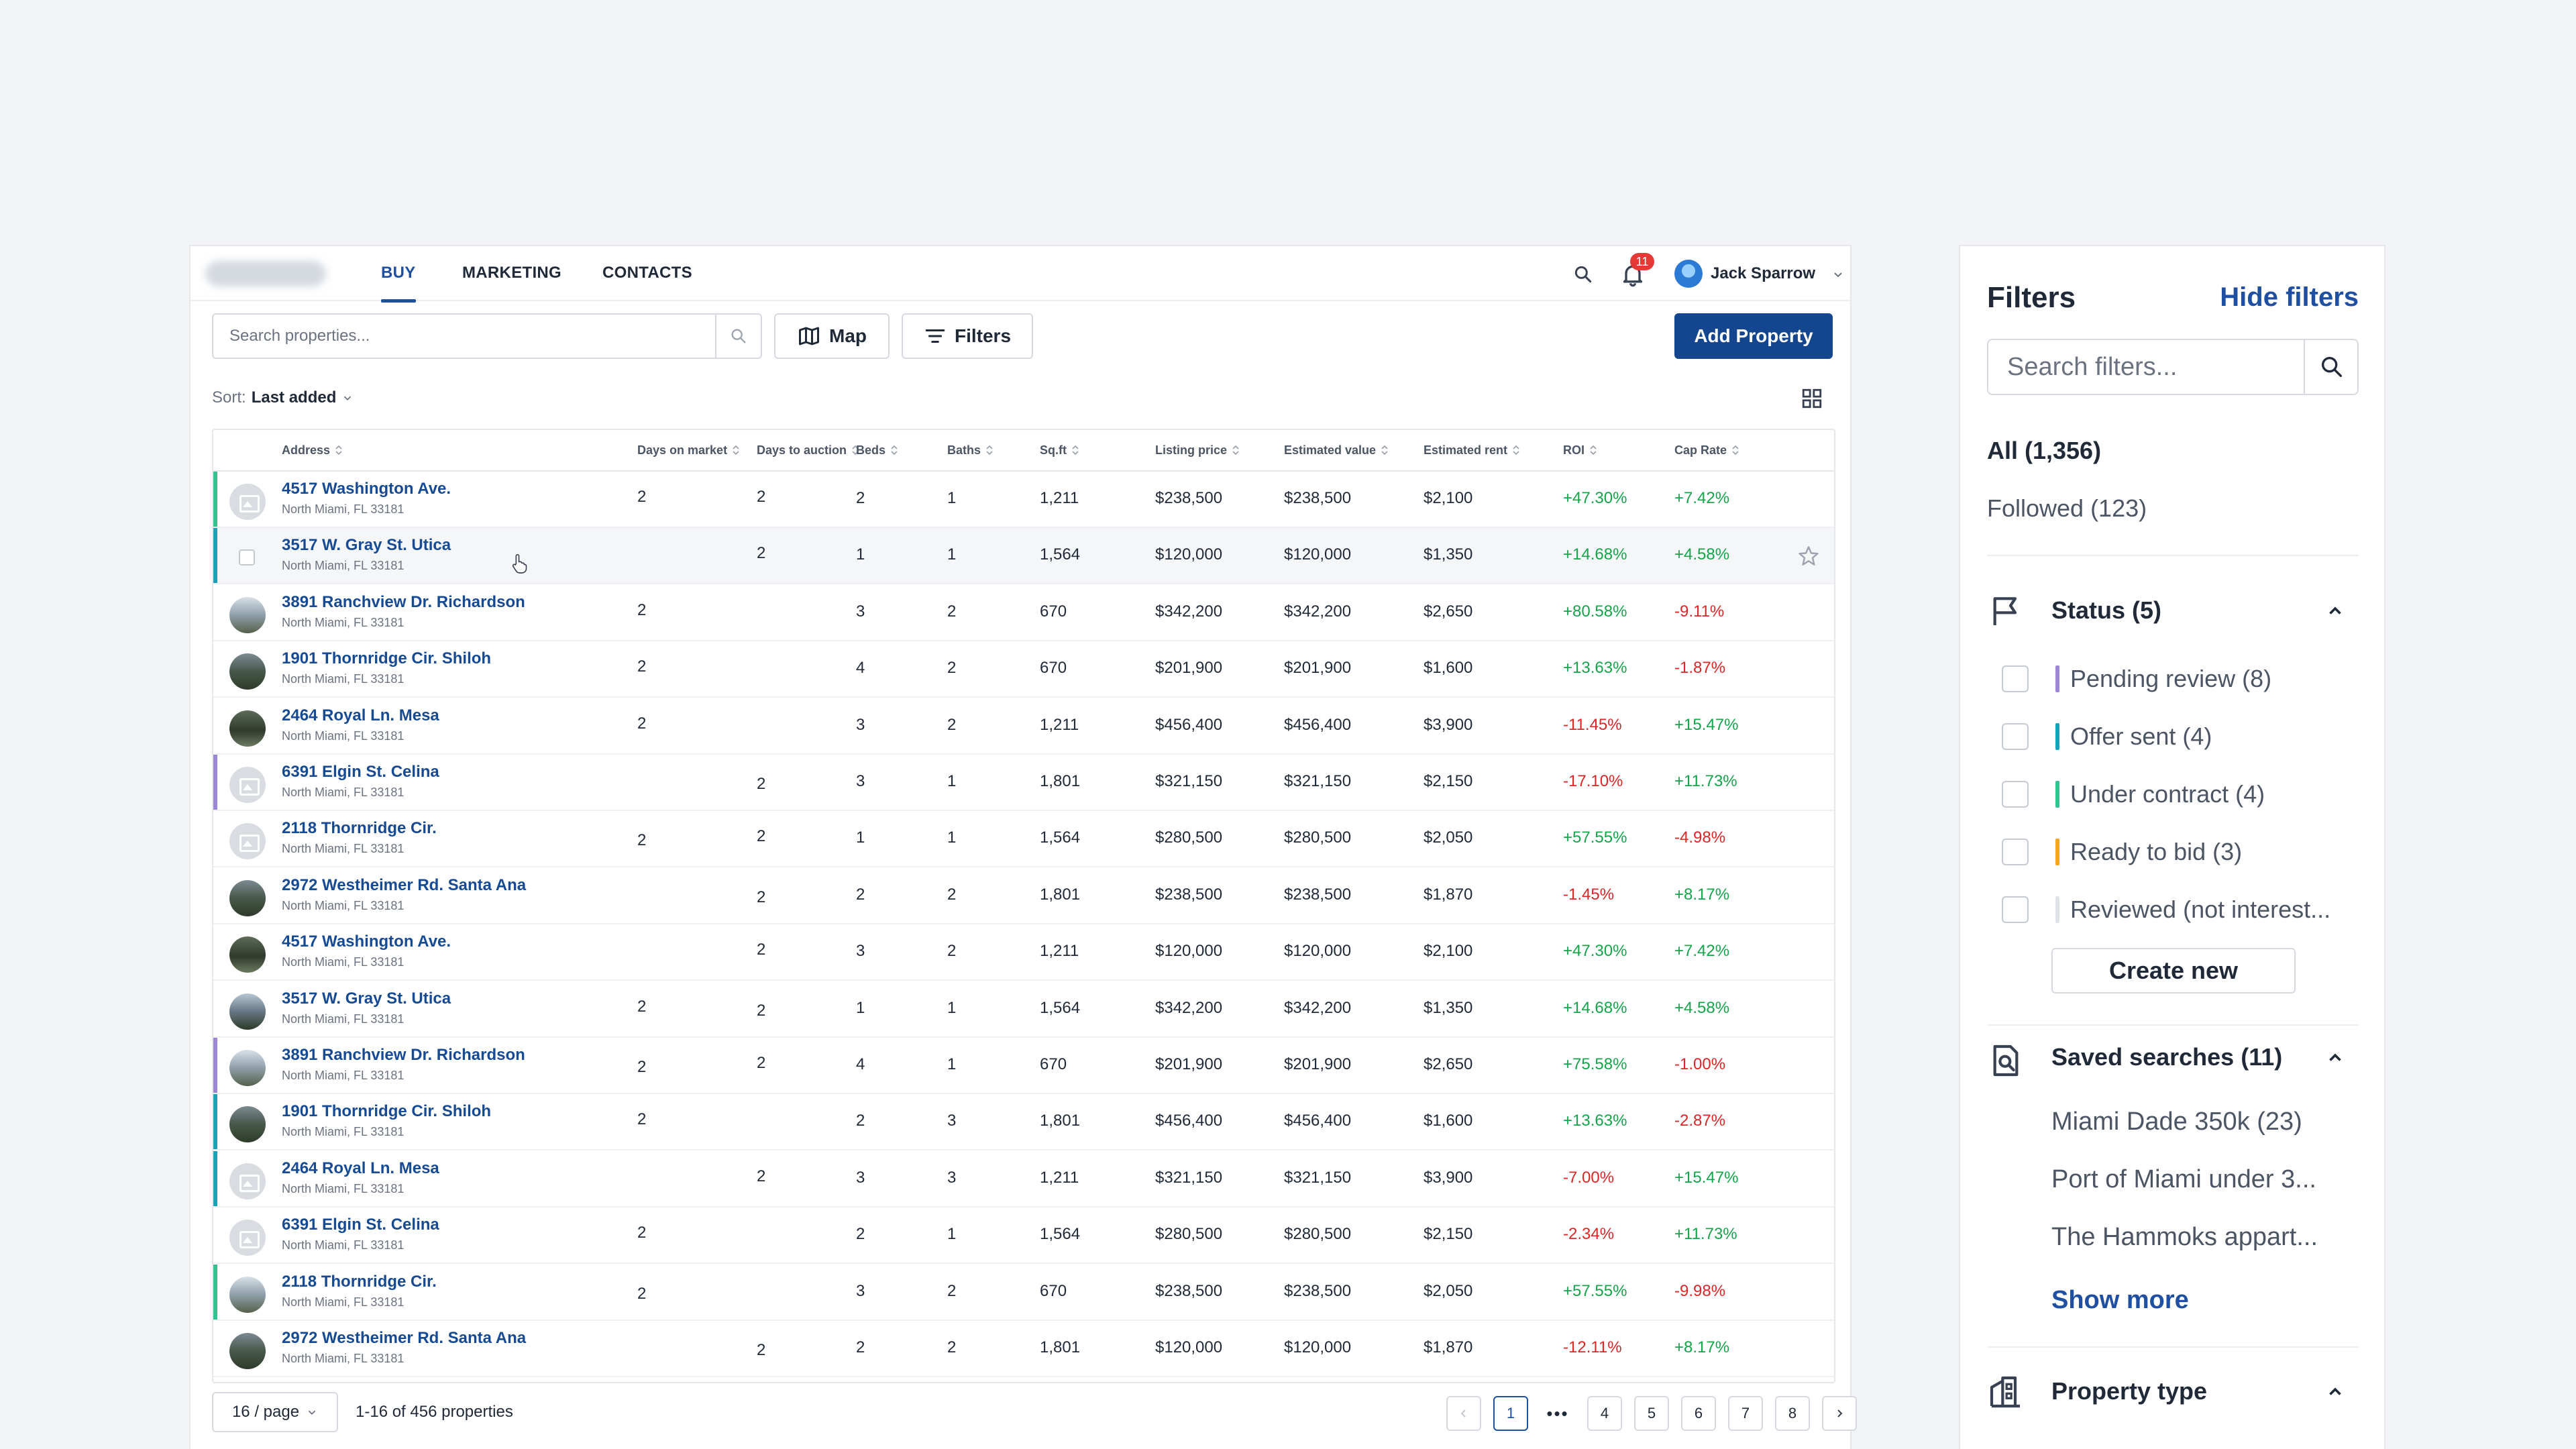 This screenshot has width=2576, height=1449. What do you see at coordinates (512, 273) in the screenshot?
I see `tab-marketing: MARKETING` at bounding box center [512, 273].